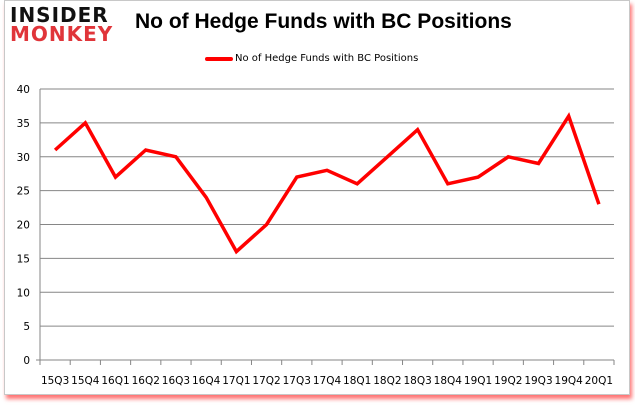 This screenshot has width=635, height=405. I want to click on x-tick-label: 16Q3, so click(176, 381).